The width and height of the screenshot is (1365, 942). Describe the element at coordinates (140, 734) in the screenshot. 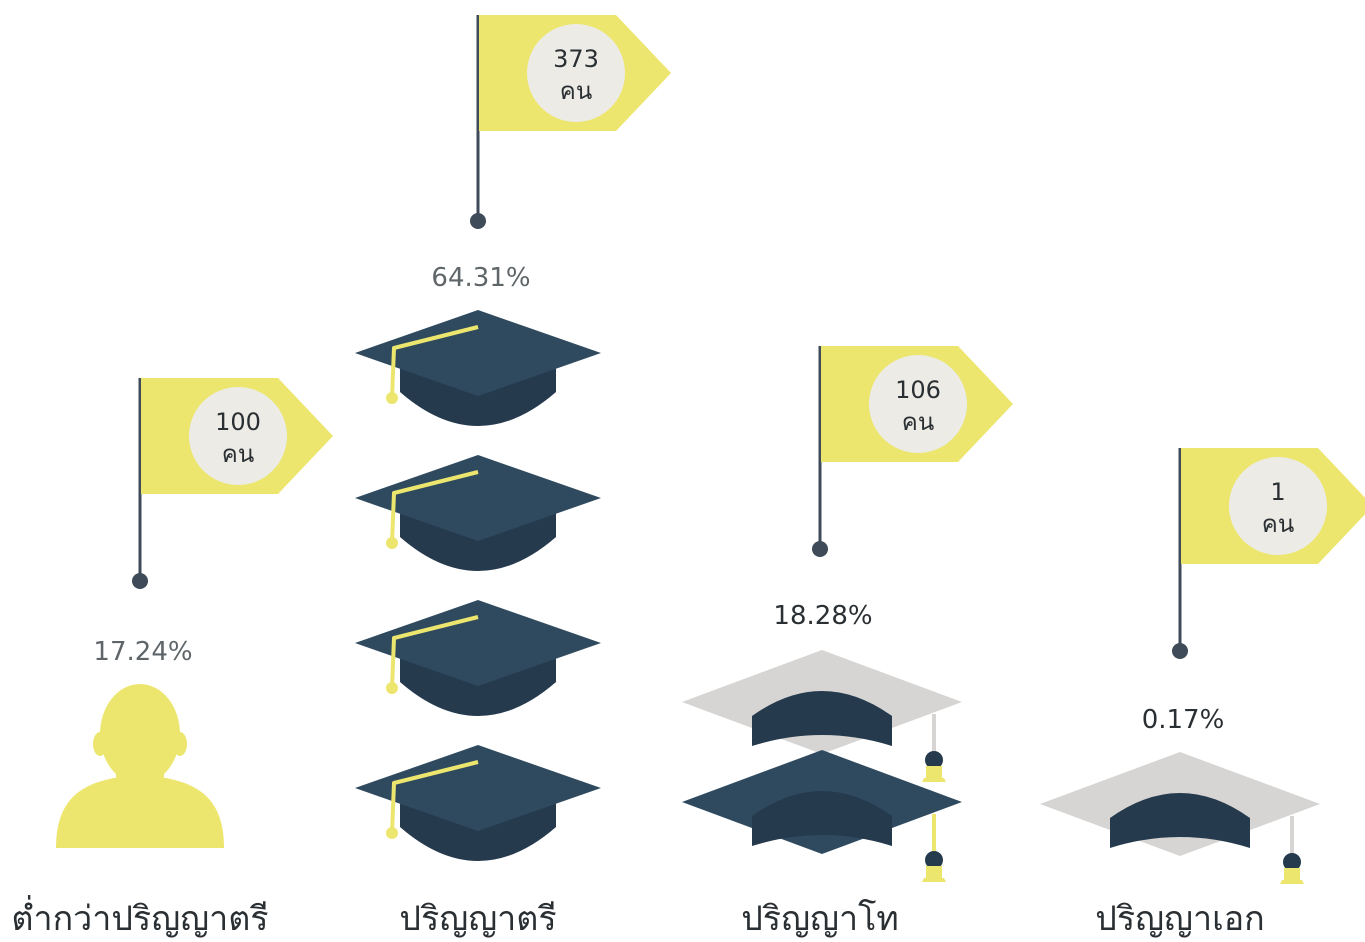

I see `person-head` at that location.